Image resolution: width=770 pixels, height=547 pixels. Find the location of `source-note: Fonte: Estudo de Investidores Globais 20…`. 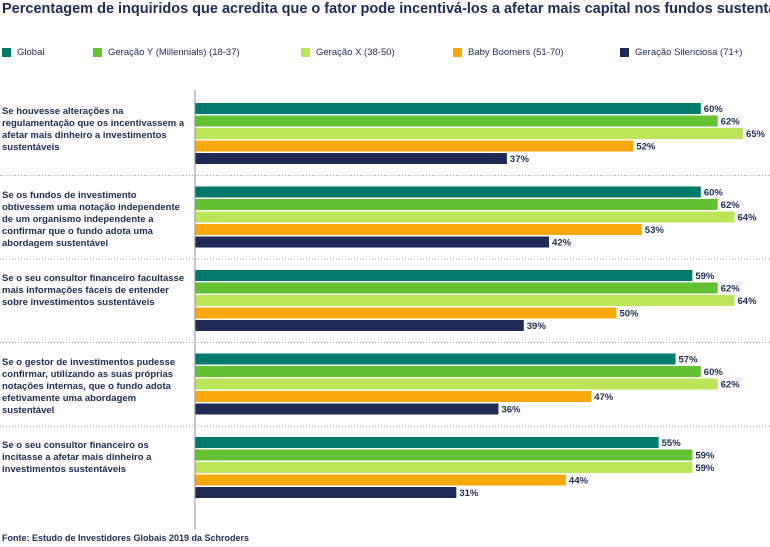

source-note: Fonte: Estudo de Investidores Globais 20… is located at coordinates (126, 538).